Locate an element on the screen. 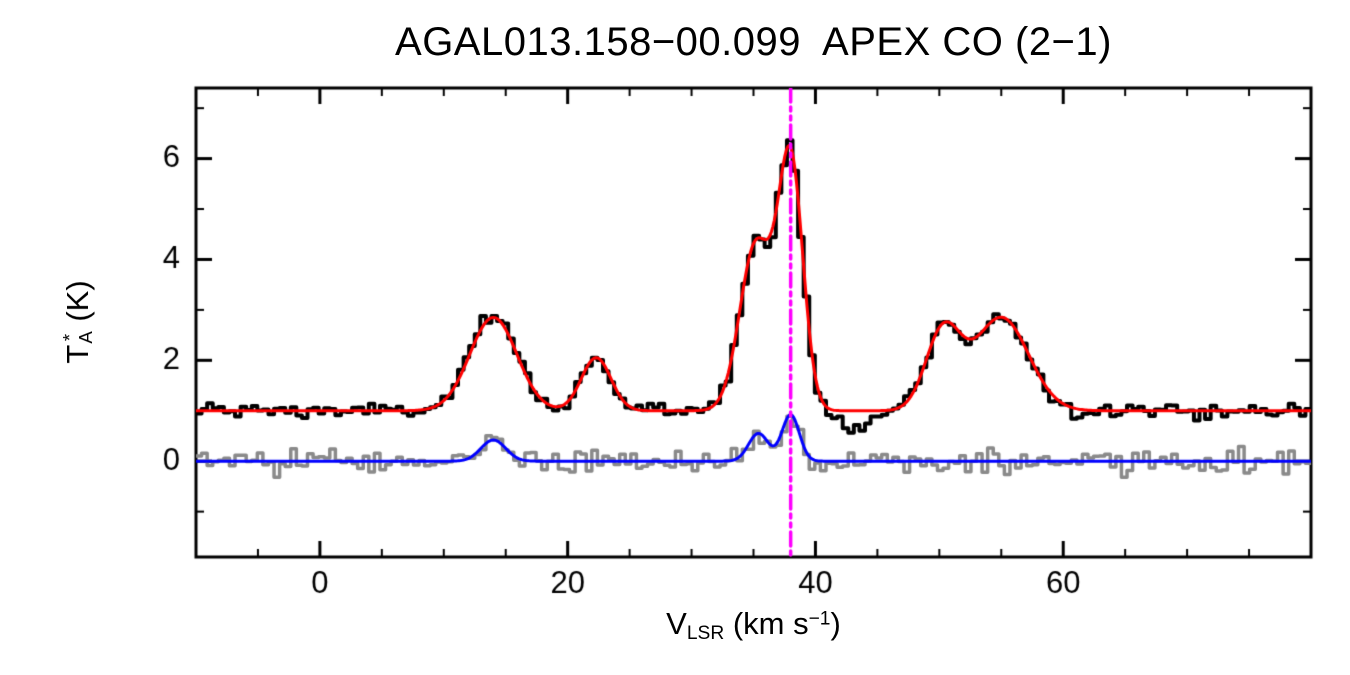 The width and height of the screenshot is (1350, 675). x-axis-label-unit-pre: (km s is located at coordinates (766, 623).